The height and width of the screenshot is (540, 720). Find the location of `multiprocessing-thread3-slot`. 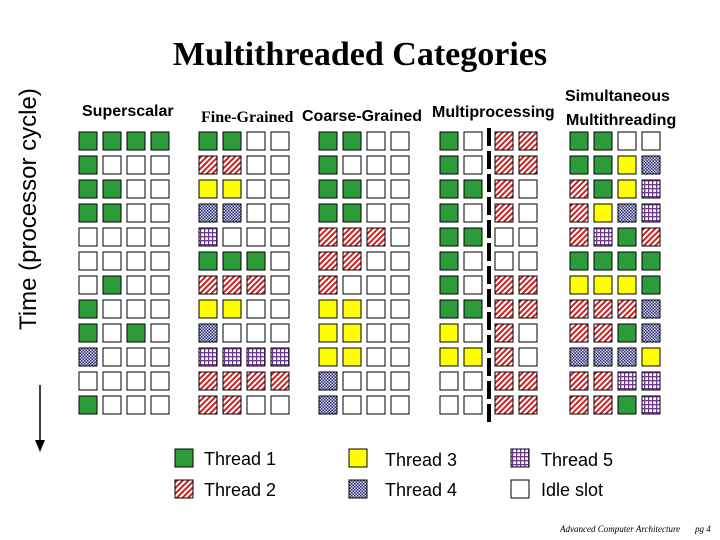

multiprocessing-thread3-slot is located at coordinates (473, 357).